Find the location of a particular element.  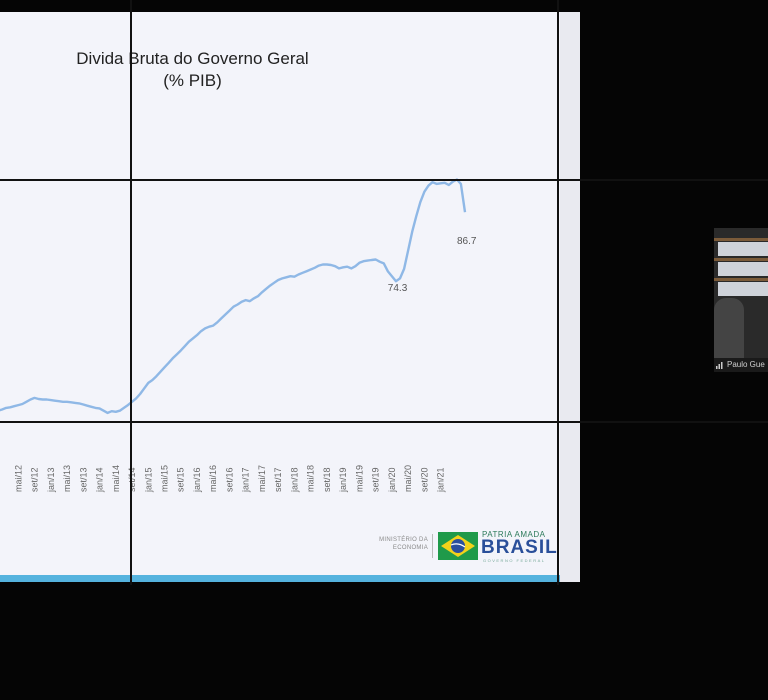

ministry-line1: MINISTÉRIO DA is located at coordinates (403, 540).